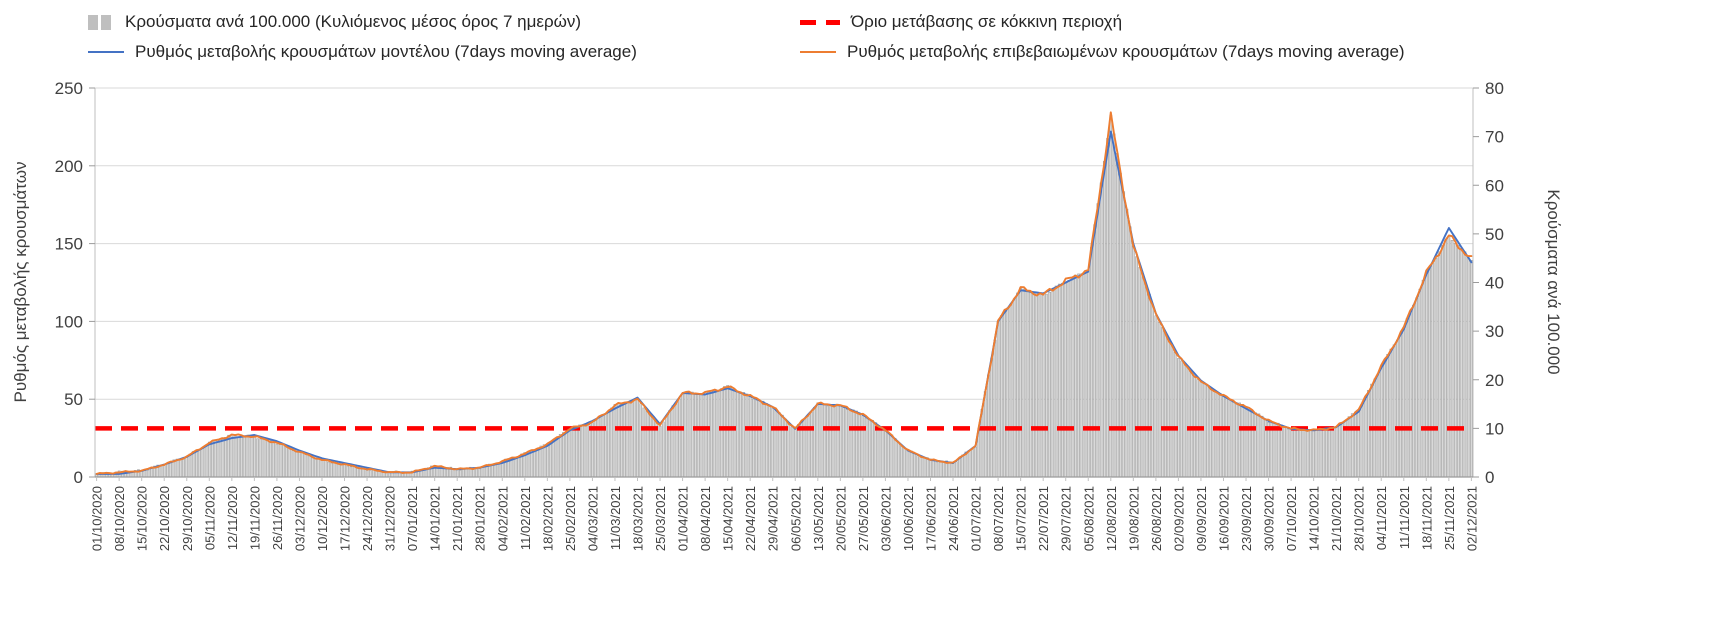  What do you see at coordinates (435, 518) in the screenshot?
I see `svg-text: 14/01/2021` at bounding box center [435, 518].